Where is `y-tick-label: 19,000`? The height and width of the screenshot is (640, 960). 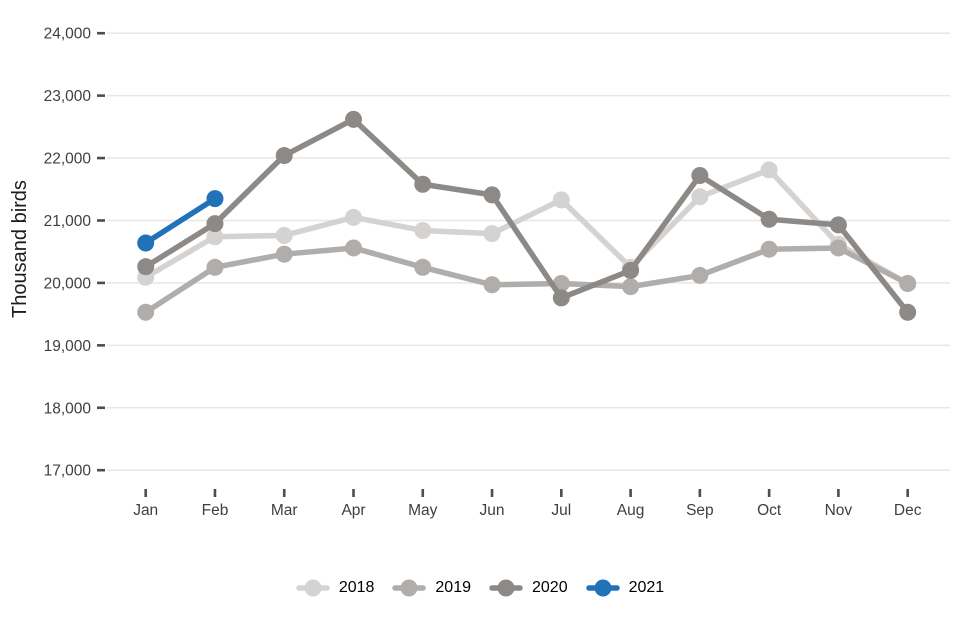
y-tick-label: 19,000 is located at coordinates (68, 346).